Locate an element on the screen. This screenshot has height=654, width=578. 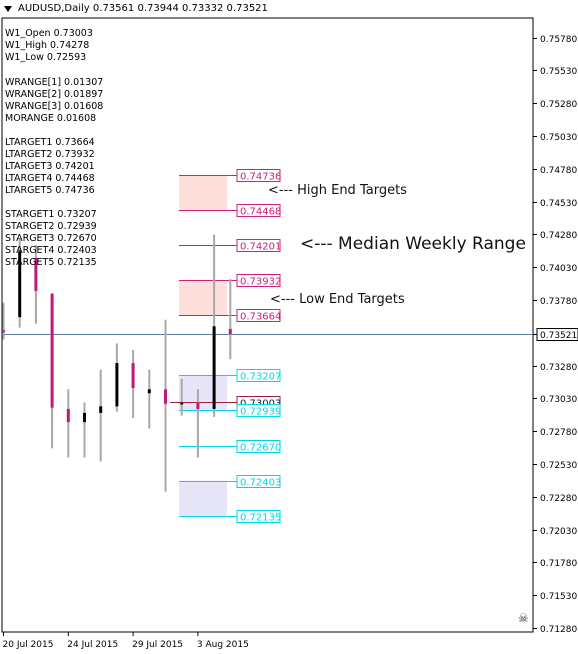
x-axis-label: 24 Jul 2015 is located at coordinates (92, 645).